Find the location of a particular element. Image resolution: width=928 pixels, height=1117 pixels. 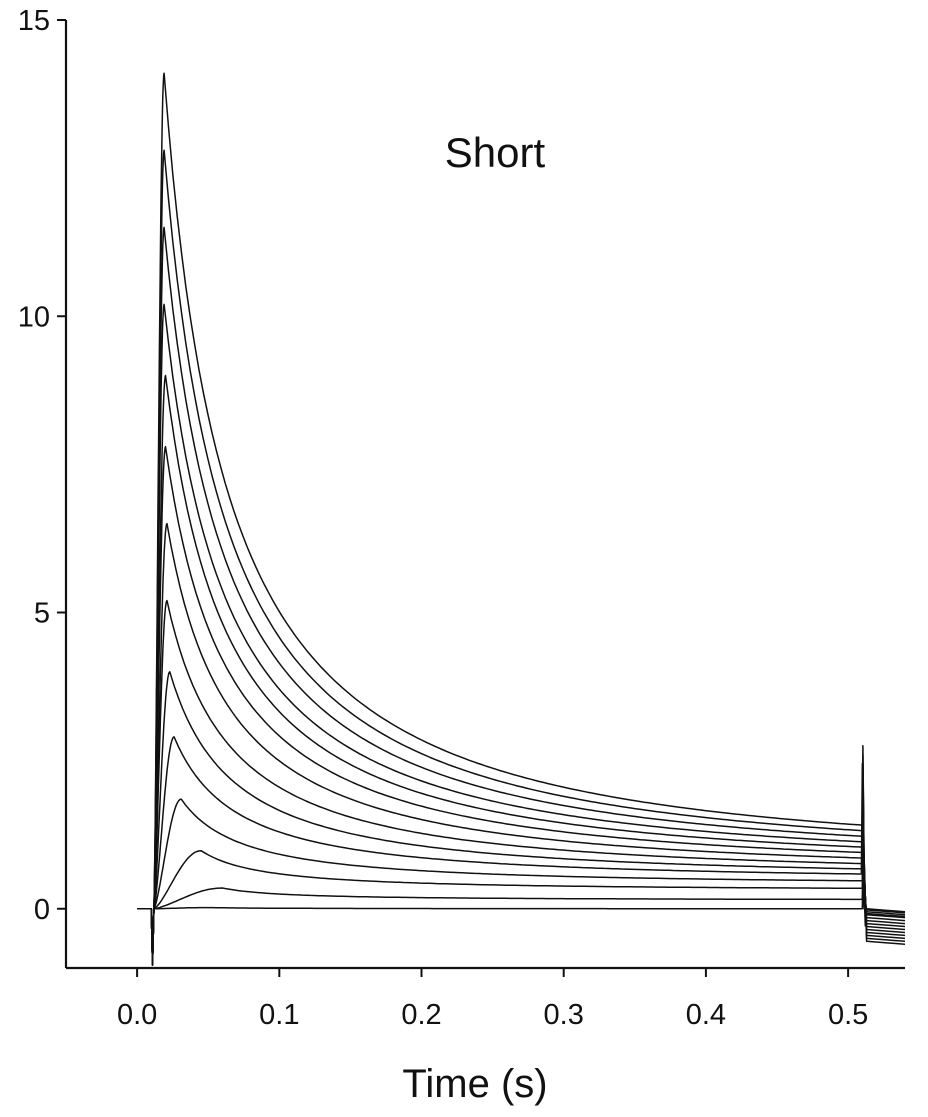

x-tick-label: 0.1 is located at coordinates (279, 1015).